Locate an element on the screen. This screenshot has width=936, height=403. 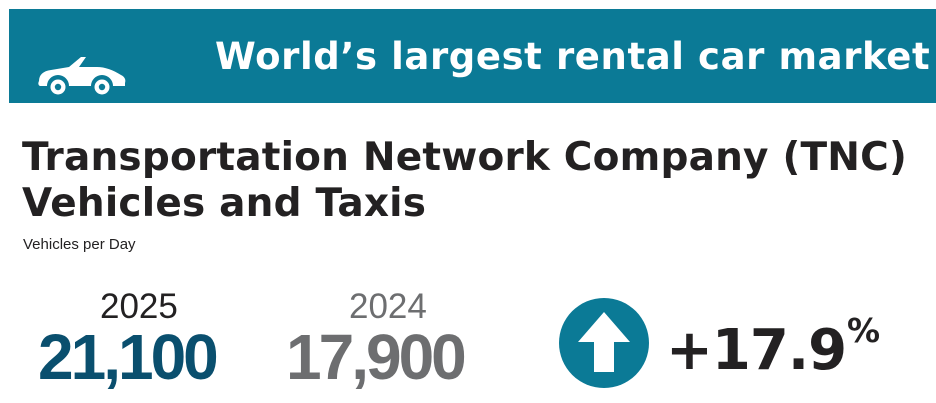
up-arrow-circle-icon is located at coordinates (604, 343).